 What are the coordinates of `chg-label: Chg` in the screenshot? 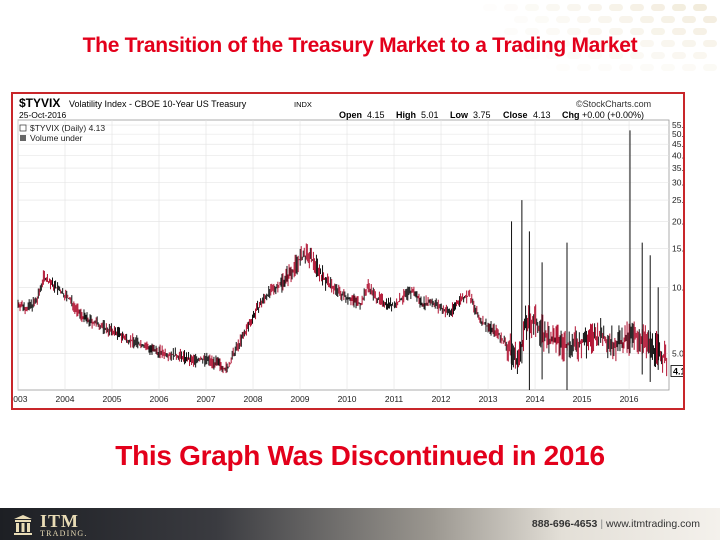 It's located at (571, 115).